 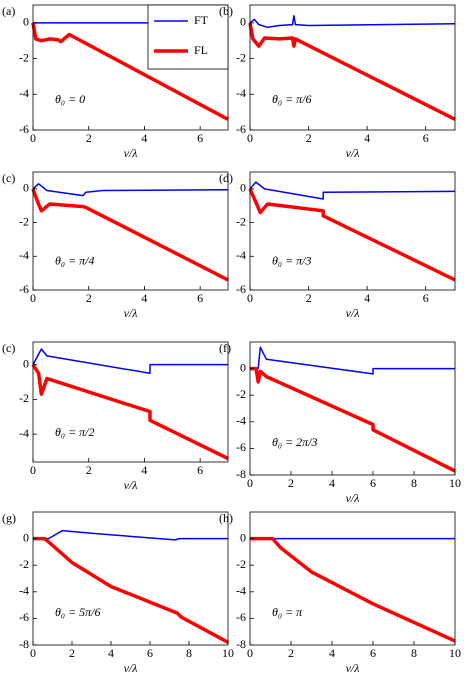 What do you see at coordinates (226, 178) in the screenshot?
I see `panel-label: (d)` at bounding box center [226, 178].